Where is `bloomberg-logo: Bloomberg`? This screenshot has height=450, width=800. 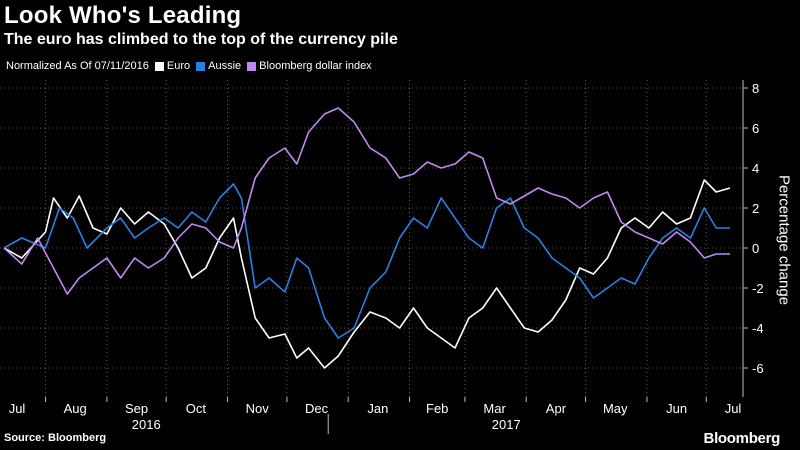 bloomberg-logo: Bloomberg is located at coordinates (742, 438).